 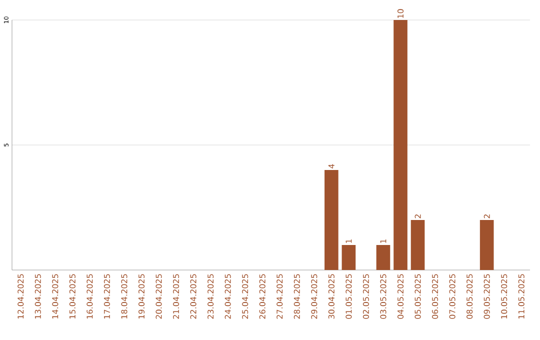 I want to click on x-tick-label: 21.04.2025, so click(x=176, y=296).